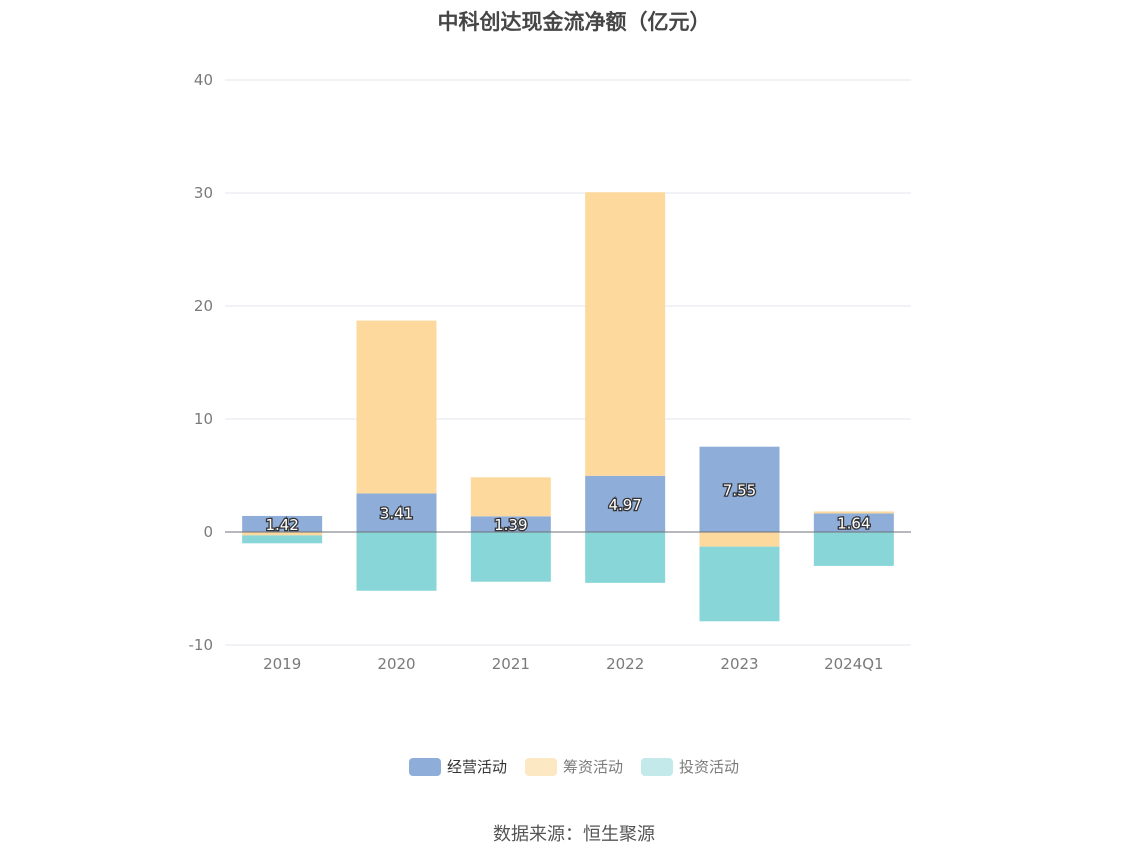  I want to click on legend-item-financing: 筹资活动, so click(573, 766).